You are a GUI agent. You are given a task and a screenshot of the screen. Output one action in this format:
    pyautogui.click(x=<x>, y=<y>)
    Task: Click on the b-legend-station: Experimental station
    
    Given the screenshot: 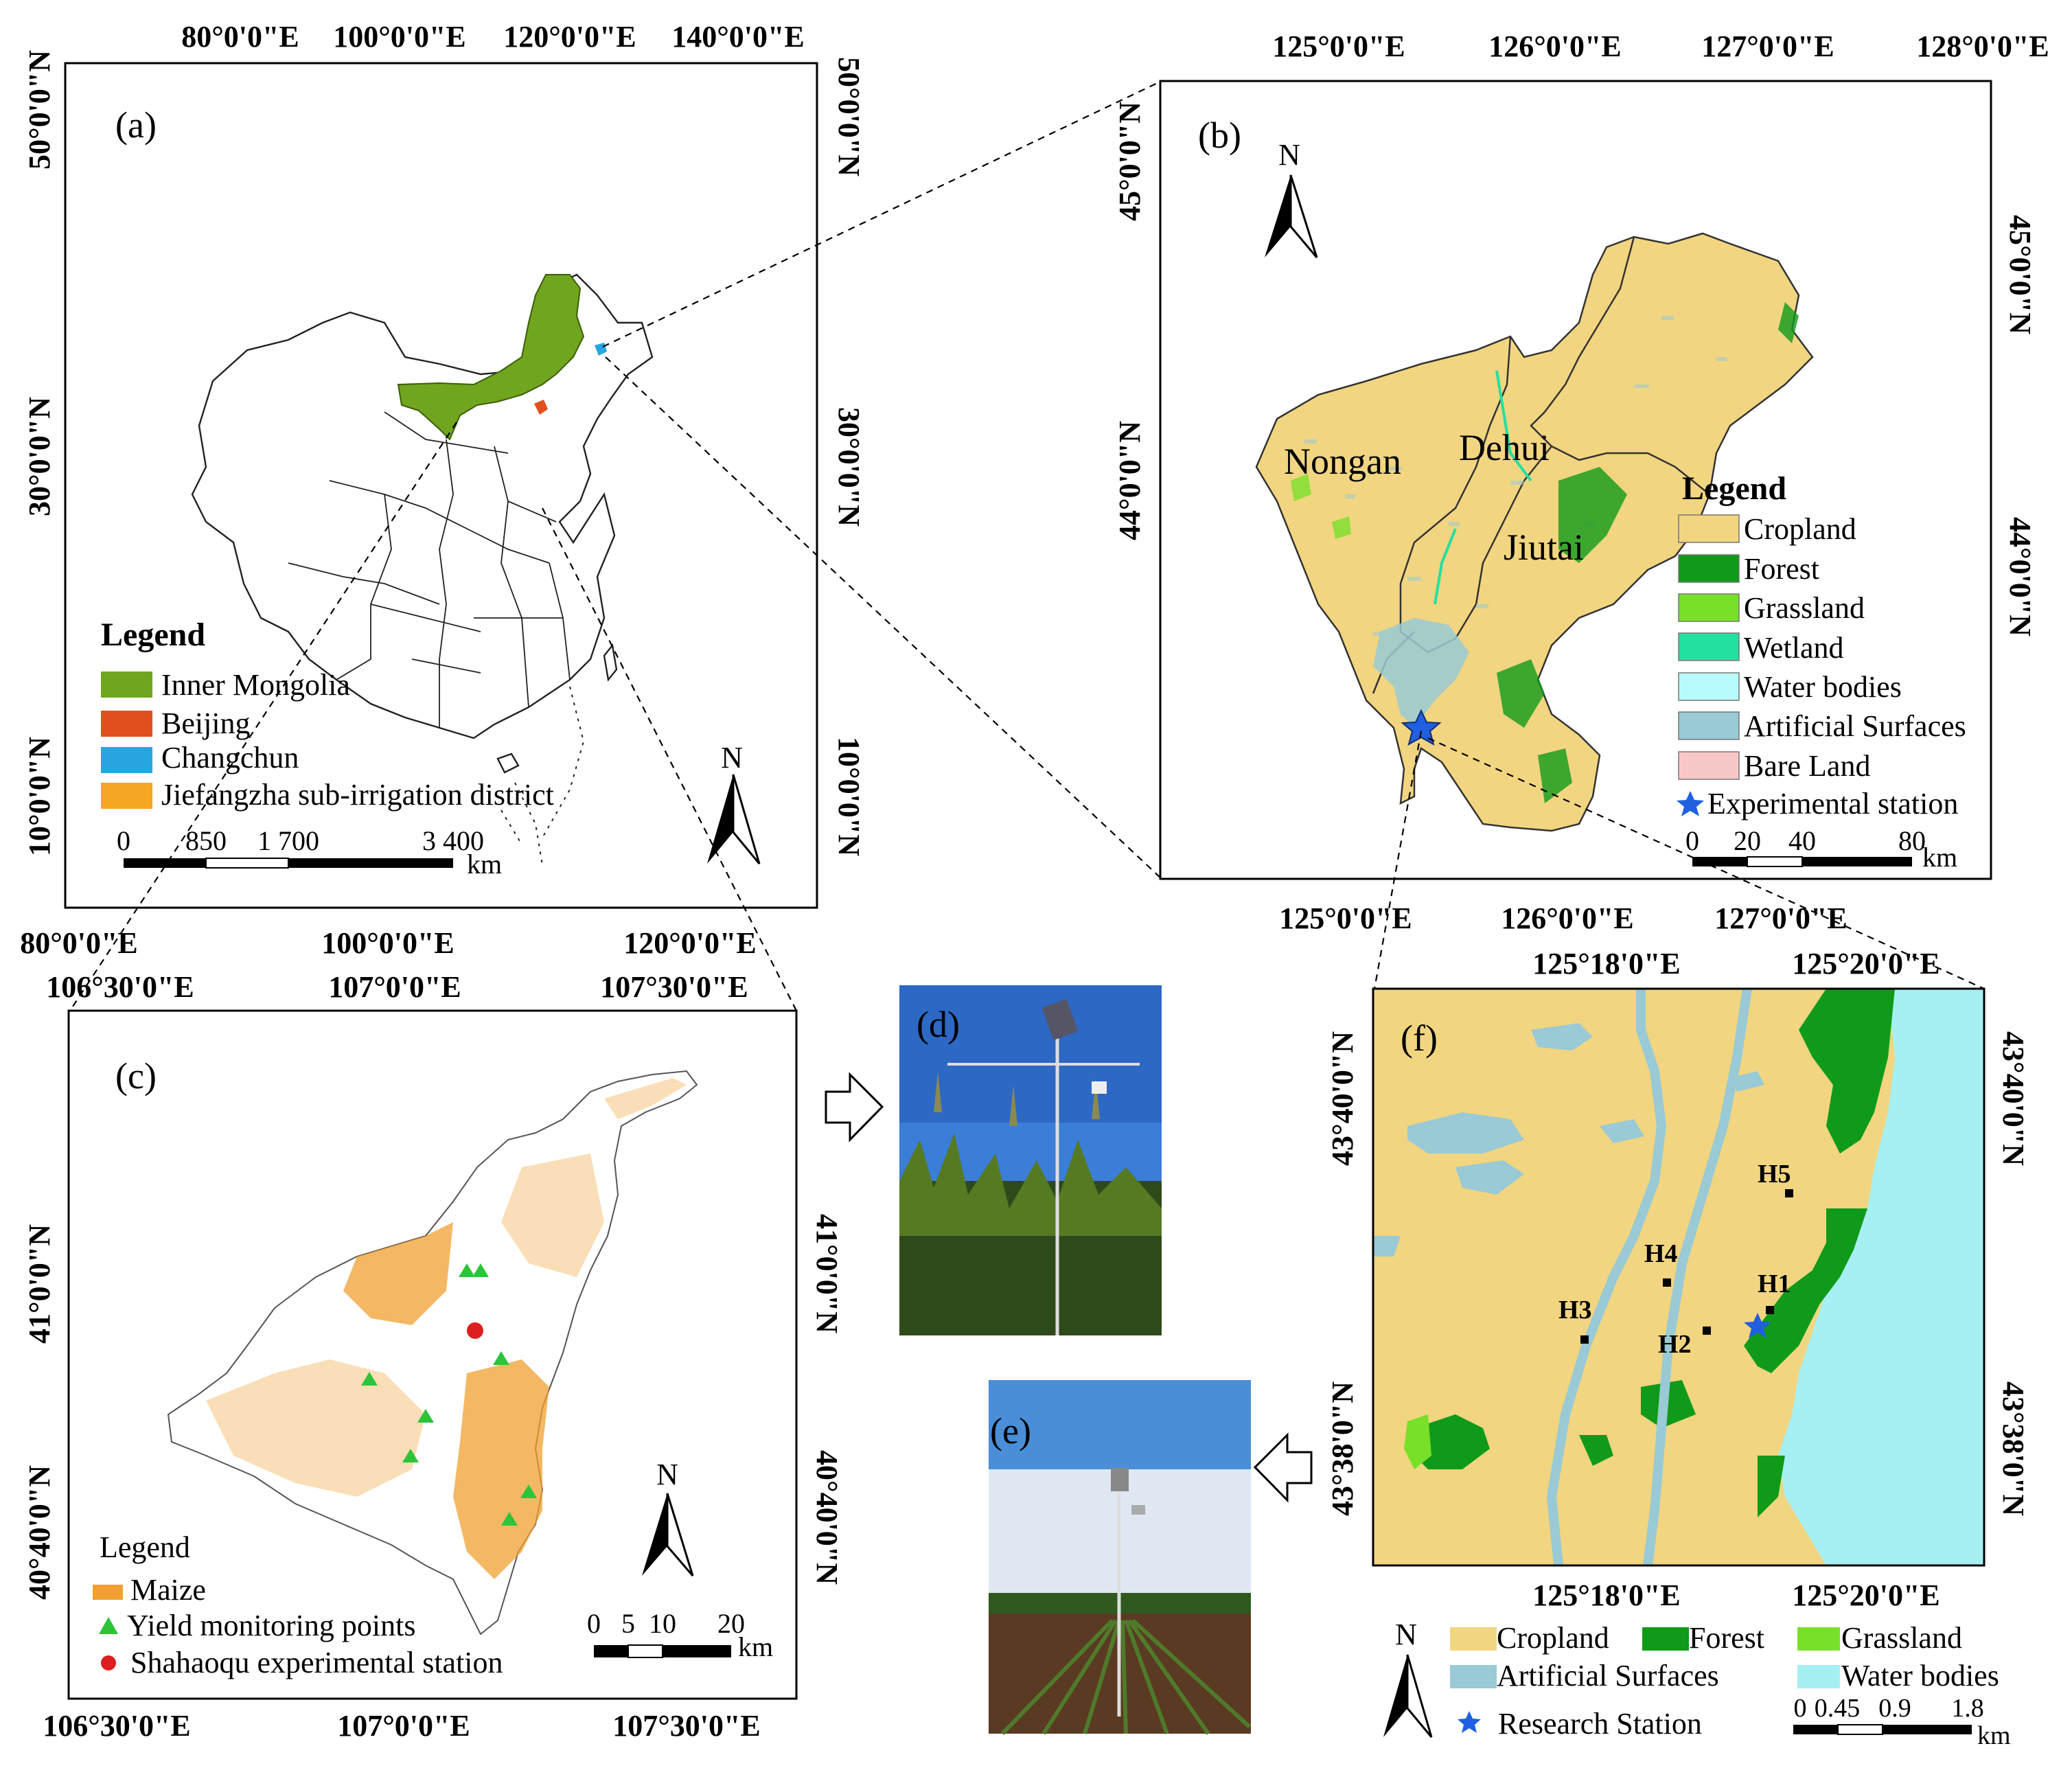 What is the action you would take?
    pyautogui.click(x=1832, y=803)
    